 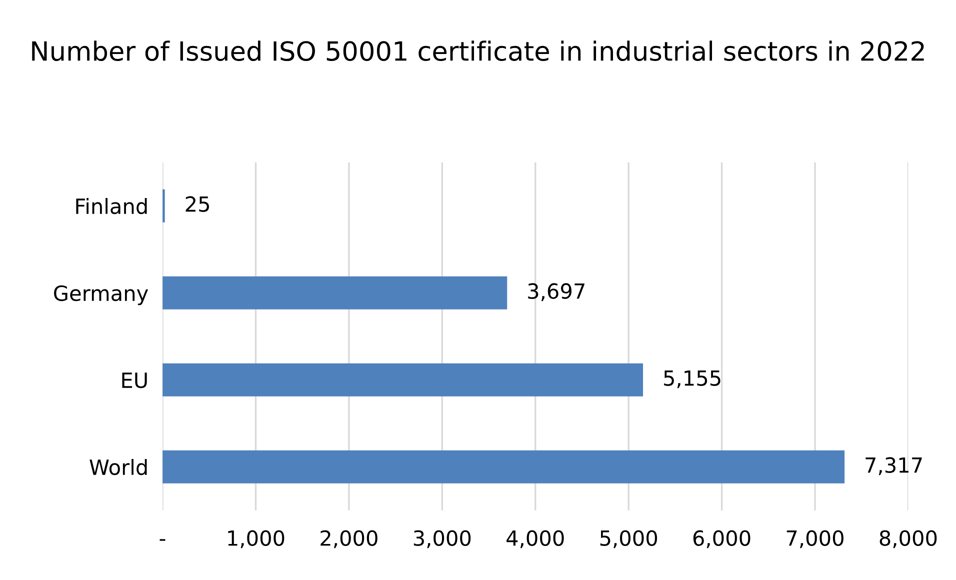 What do you see at coordinates (894, 466) in the screenshot?
I see `data-label: 7,317` at bounding box center [894, 466].